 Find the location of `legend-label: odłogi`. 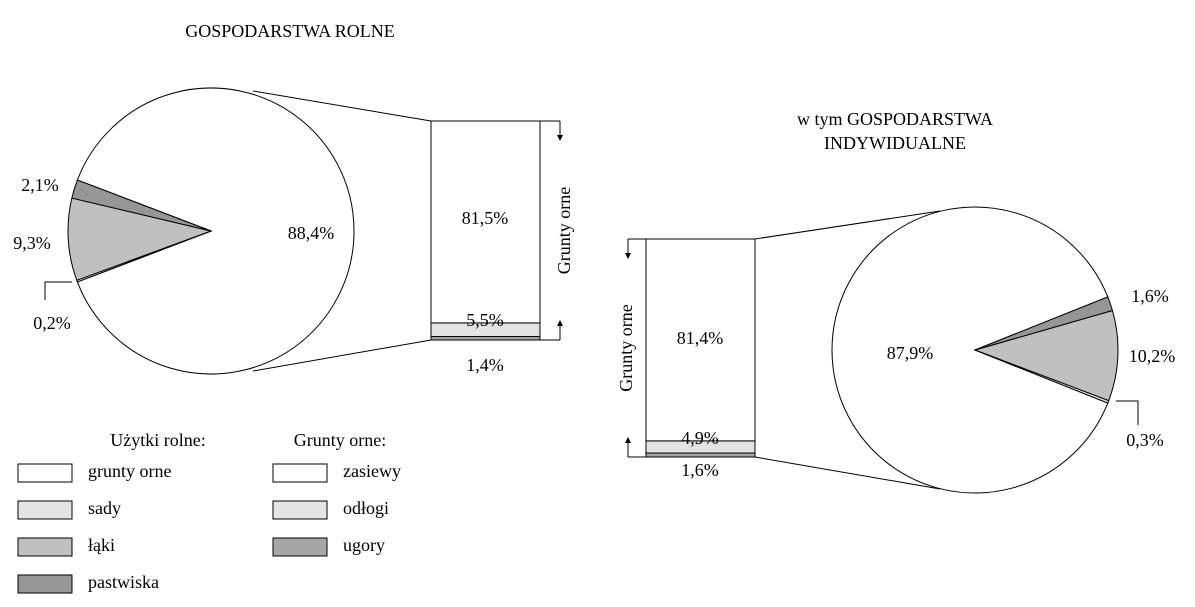

legend-label: odłogi is located at coordinates (366, 508).